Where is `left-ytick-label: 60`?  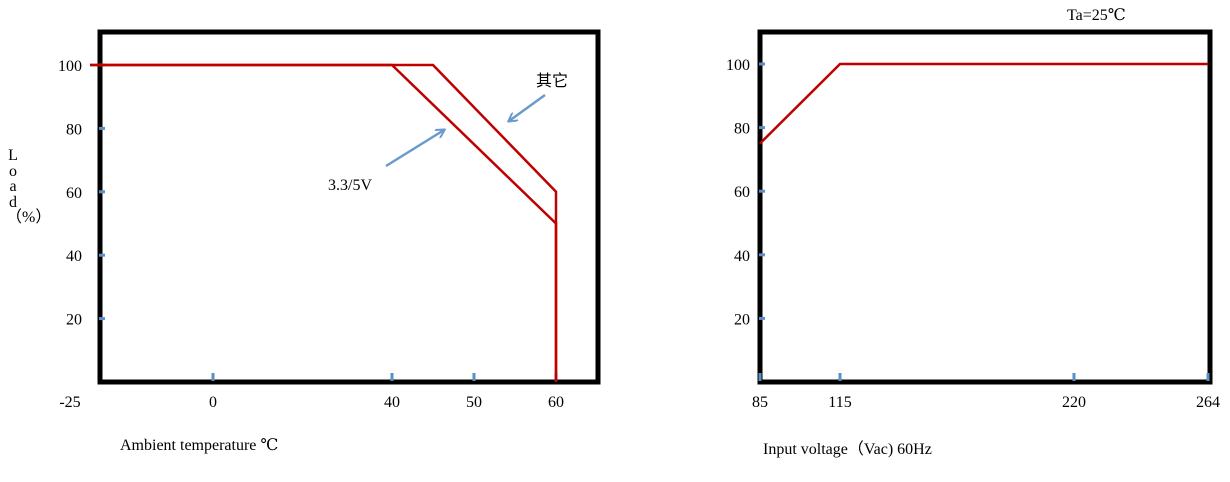
left-ytick-label: 60 is located at coordinates (74, 193).